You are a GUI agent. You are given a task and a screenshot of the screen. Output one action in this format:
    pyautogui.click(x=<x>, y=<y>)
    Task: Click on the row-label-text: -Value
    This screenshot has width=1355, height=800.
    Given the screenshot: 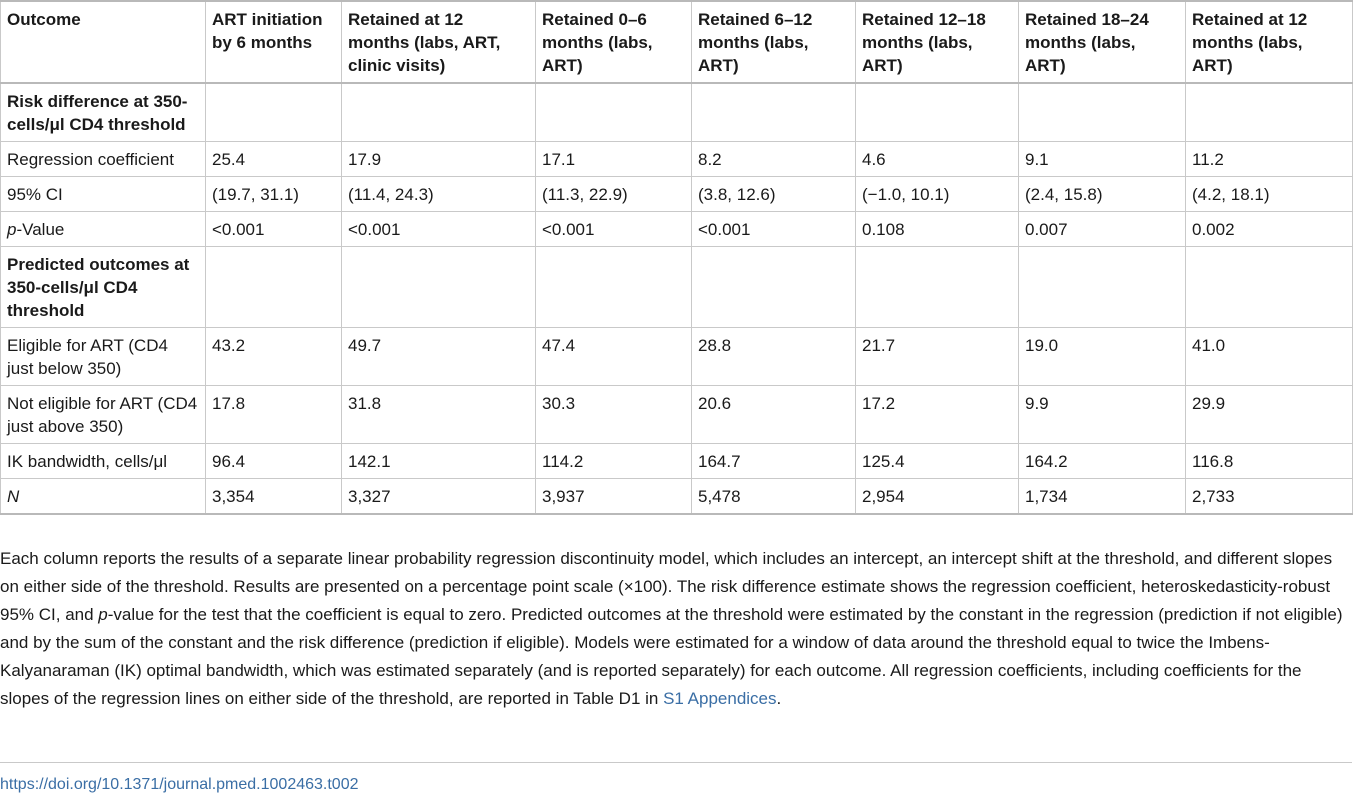 What is the action you would take?
    pyautogui.click(x=40, y=229)
    